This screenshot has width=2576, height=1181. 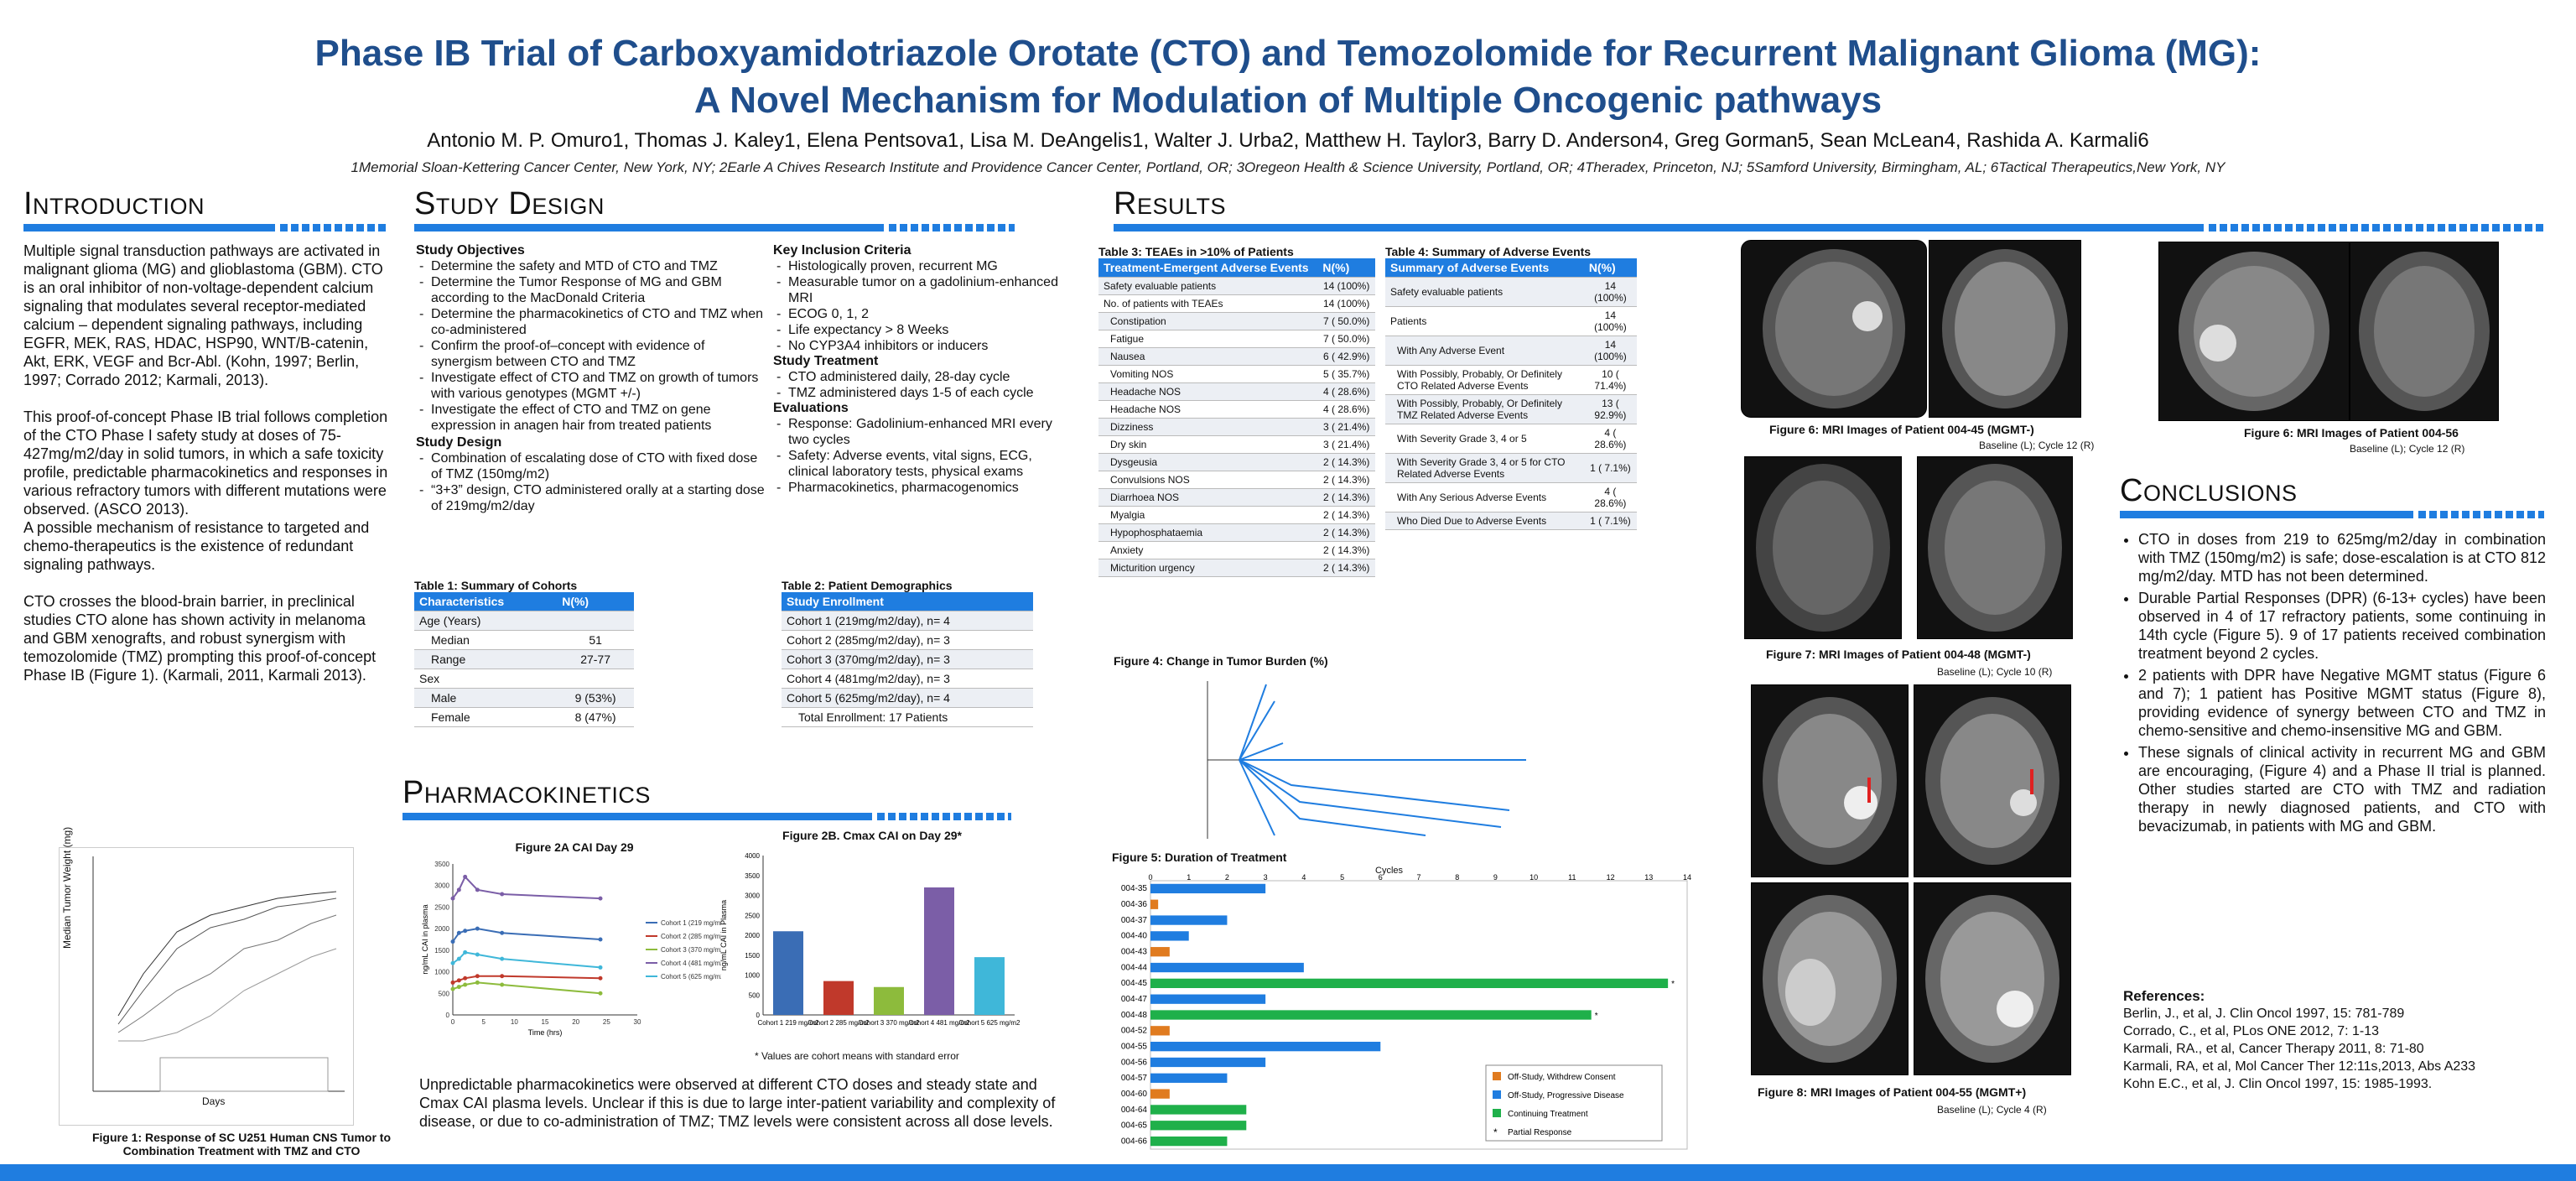 What do you see at coordinates (1236, 532) in the screenshot?
I see `table-row: Hypophosphataemia 2 ( 14.3%)` at bounding box center [1236, 532].